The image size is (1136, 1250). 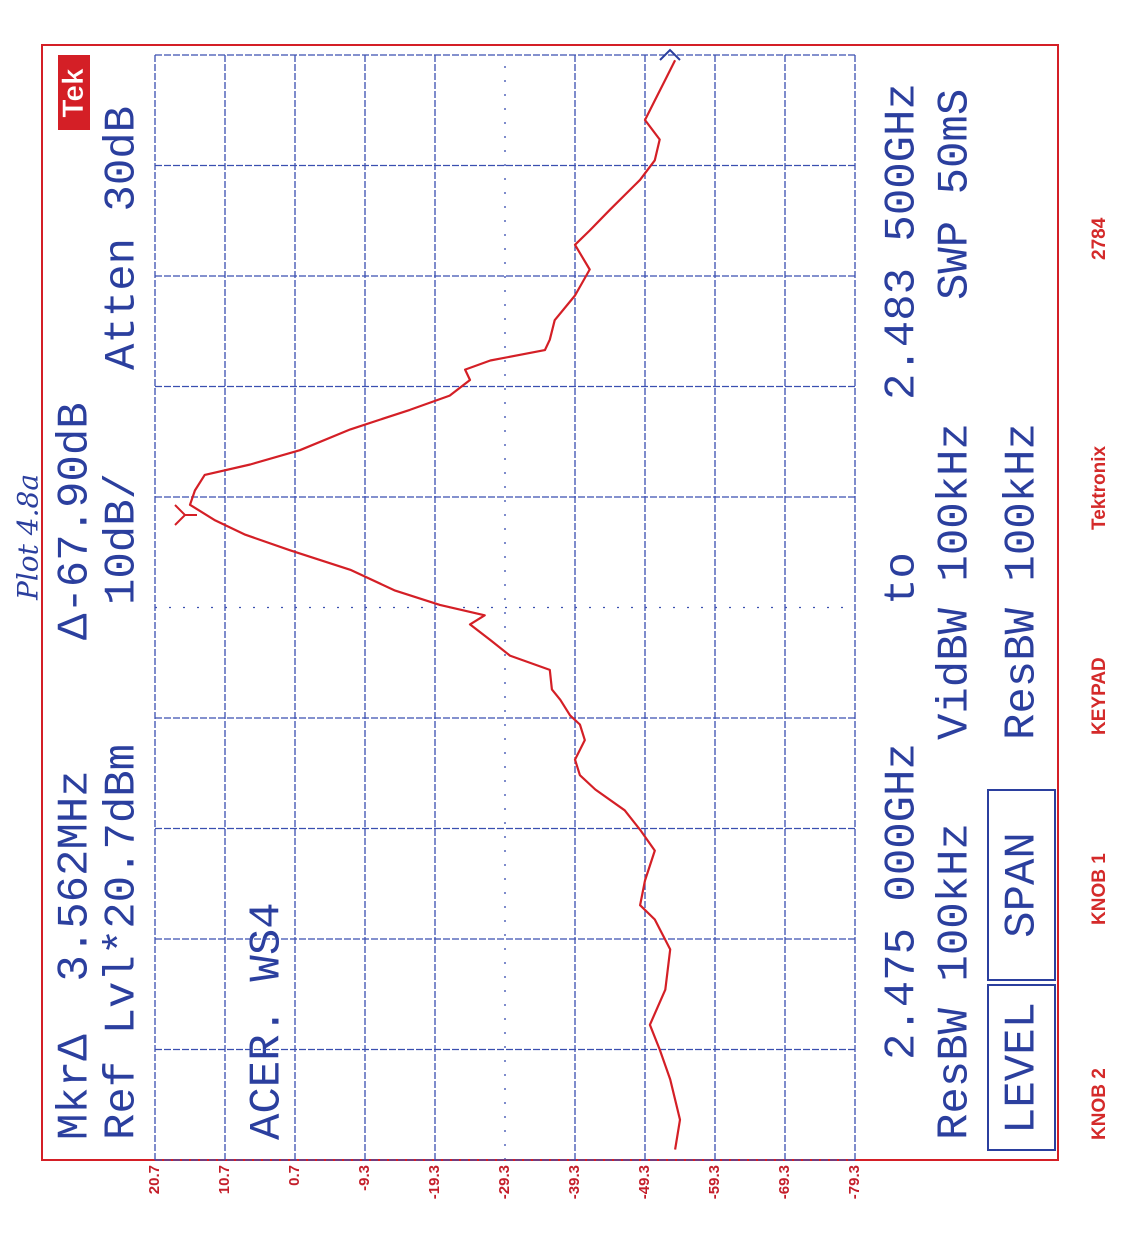 What do you see at coordinates (903, 578) in the screenshot?
I see `to-label: to` at bounding box center [903, 578].